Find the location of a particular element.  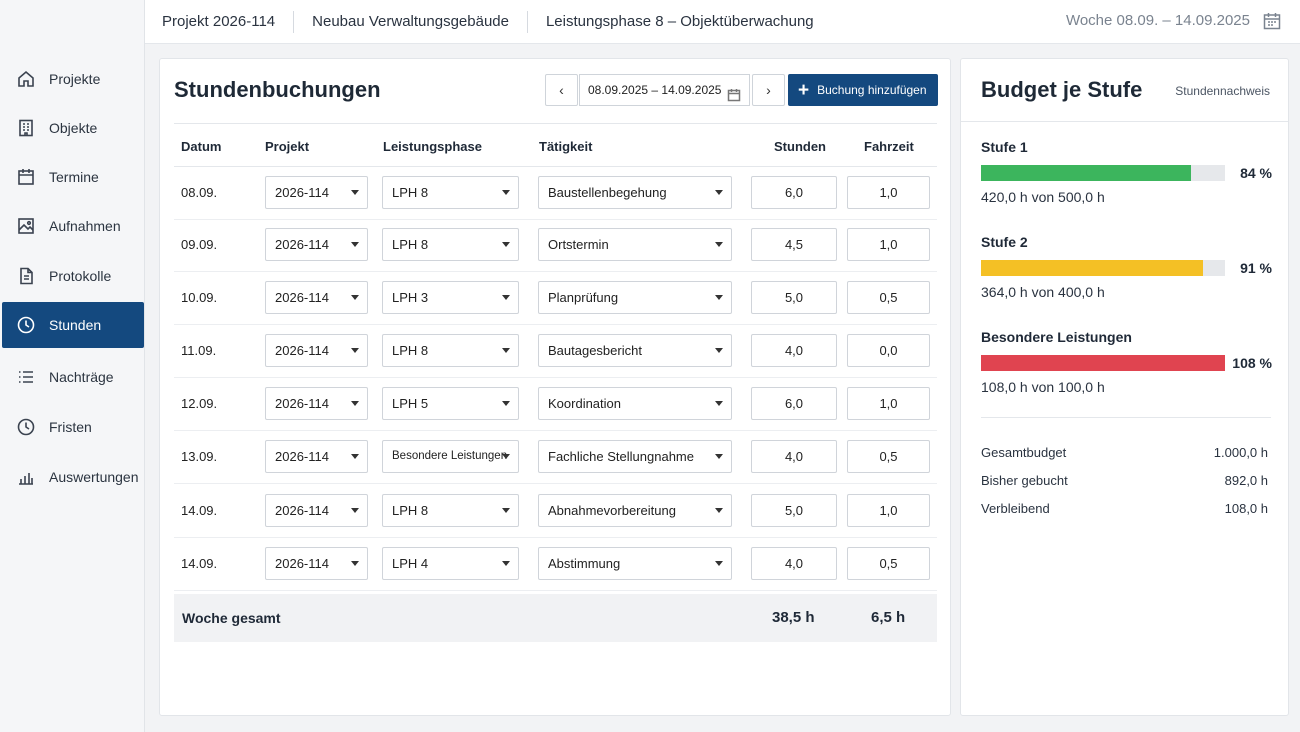

calendar-icon is located at coordinates (1272, 21).